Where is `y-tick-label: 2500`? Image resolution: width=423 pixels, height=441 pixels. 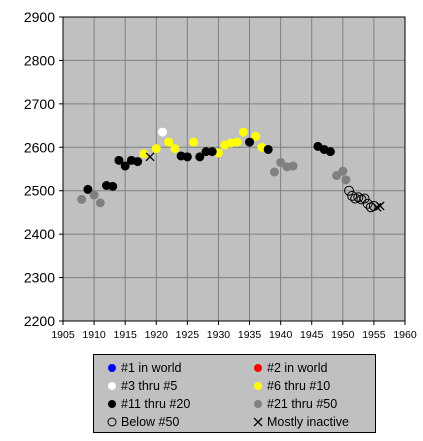 y-tick-label: 2500 is located at coordinates (39, 191).